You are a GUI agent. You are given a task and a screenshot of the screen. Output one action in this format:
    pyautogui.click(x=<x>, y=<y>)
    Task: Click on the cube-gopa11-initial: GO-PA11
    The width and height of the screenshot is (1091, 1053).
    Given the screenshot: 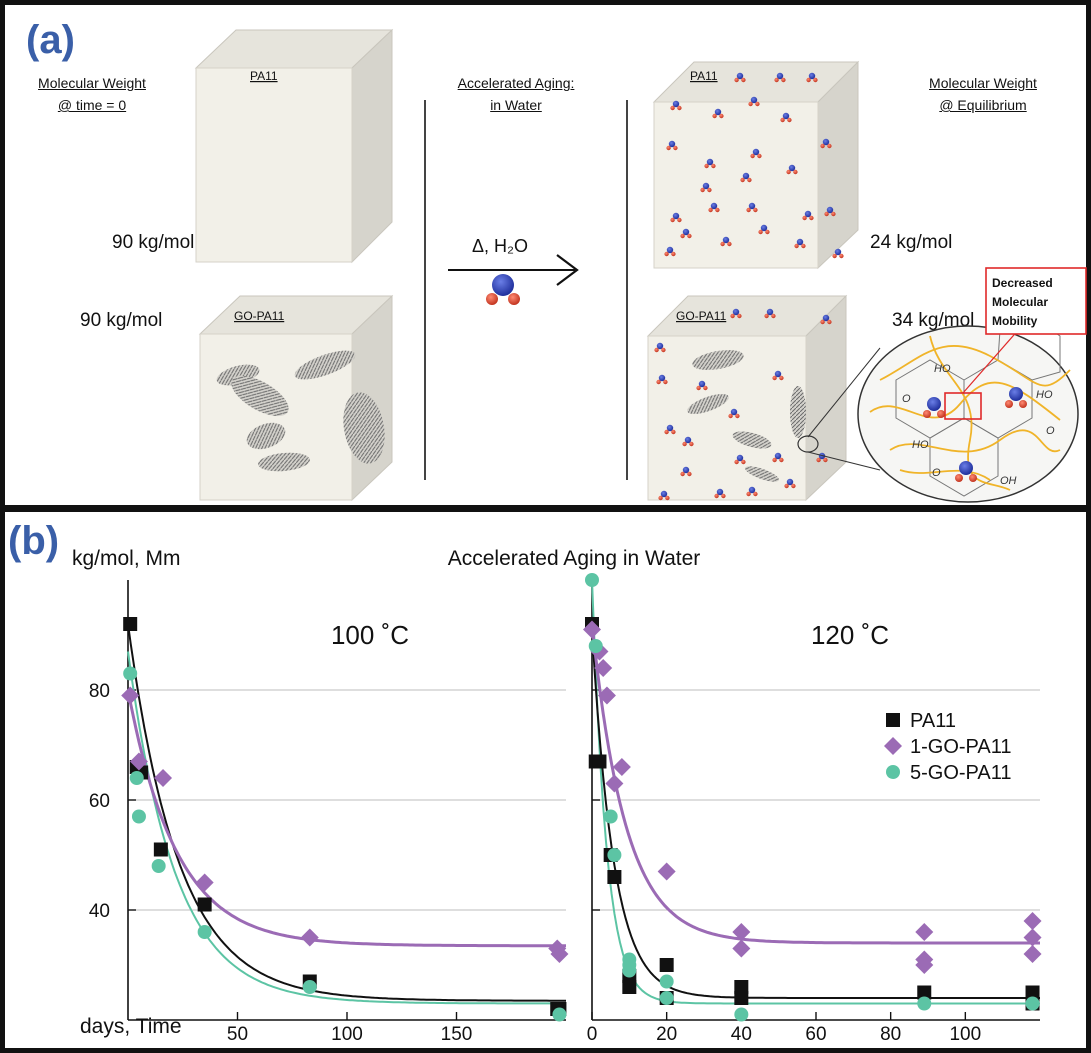 What is the action you would take?
    pyautogui.click(x=296, y=398)
    